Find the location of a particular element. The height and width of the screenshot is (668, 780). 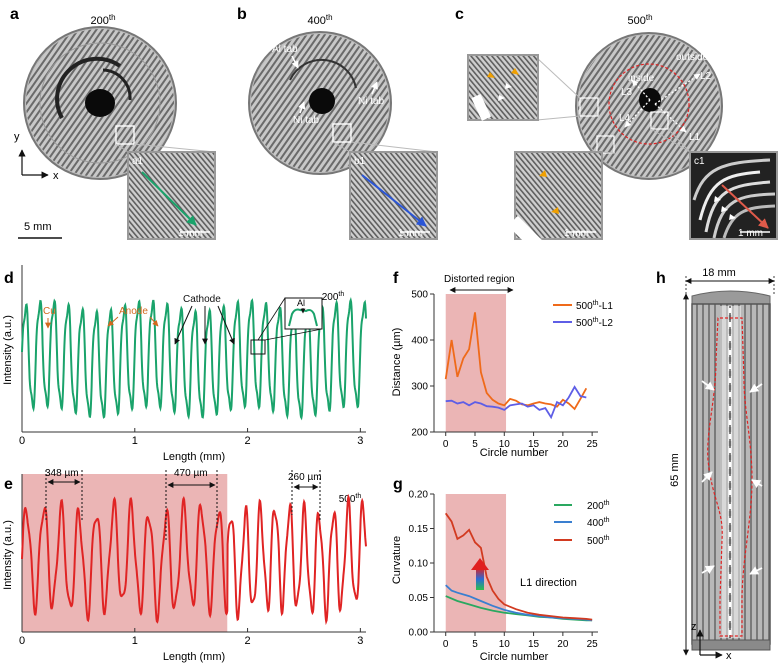

xlabel-d: Length (mm) is located at coordinates (194, 457).